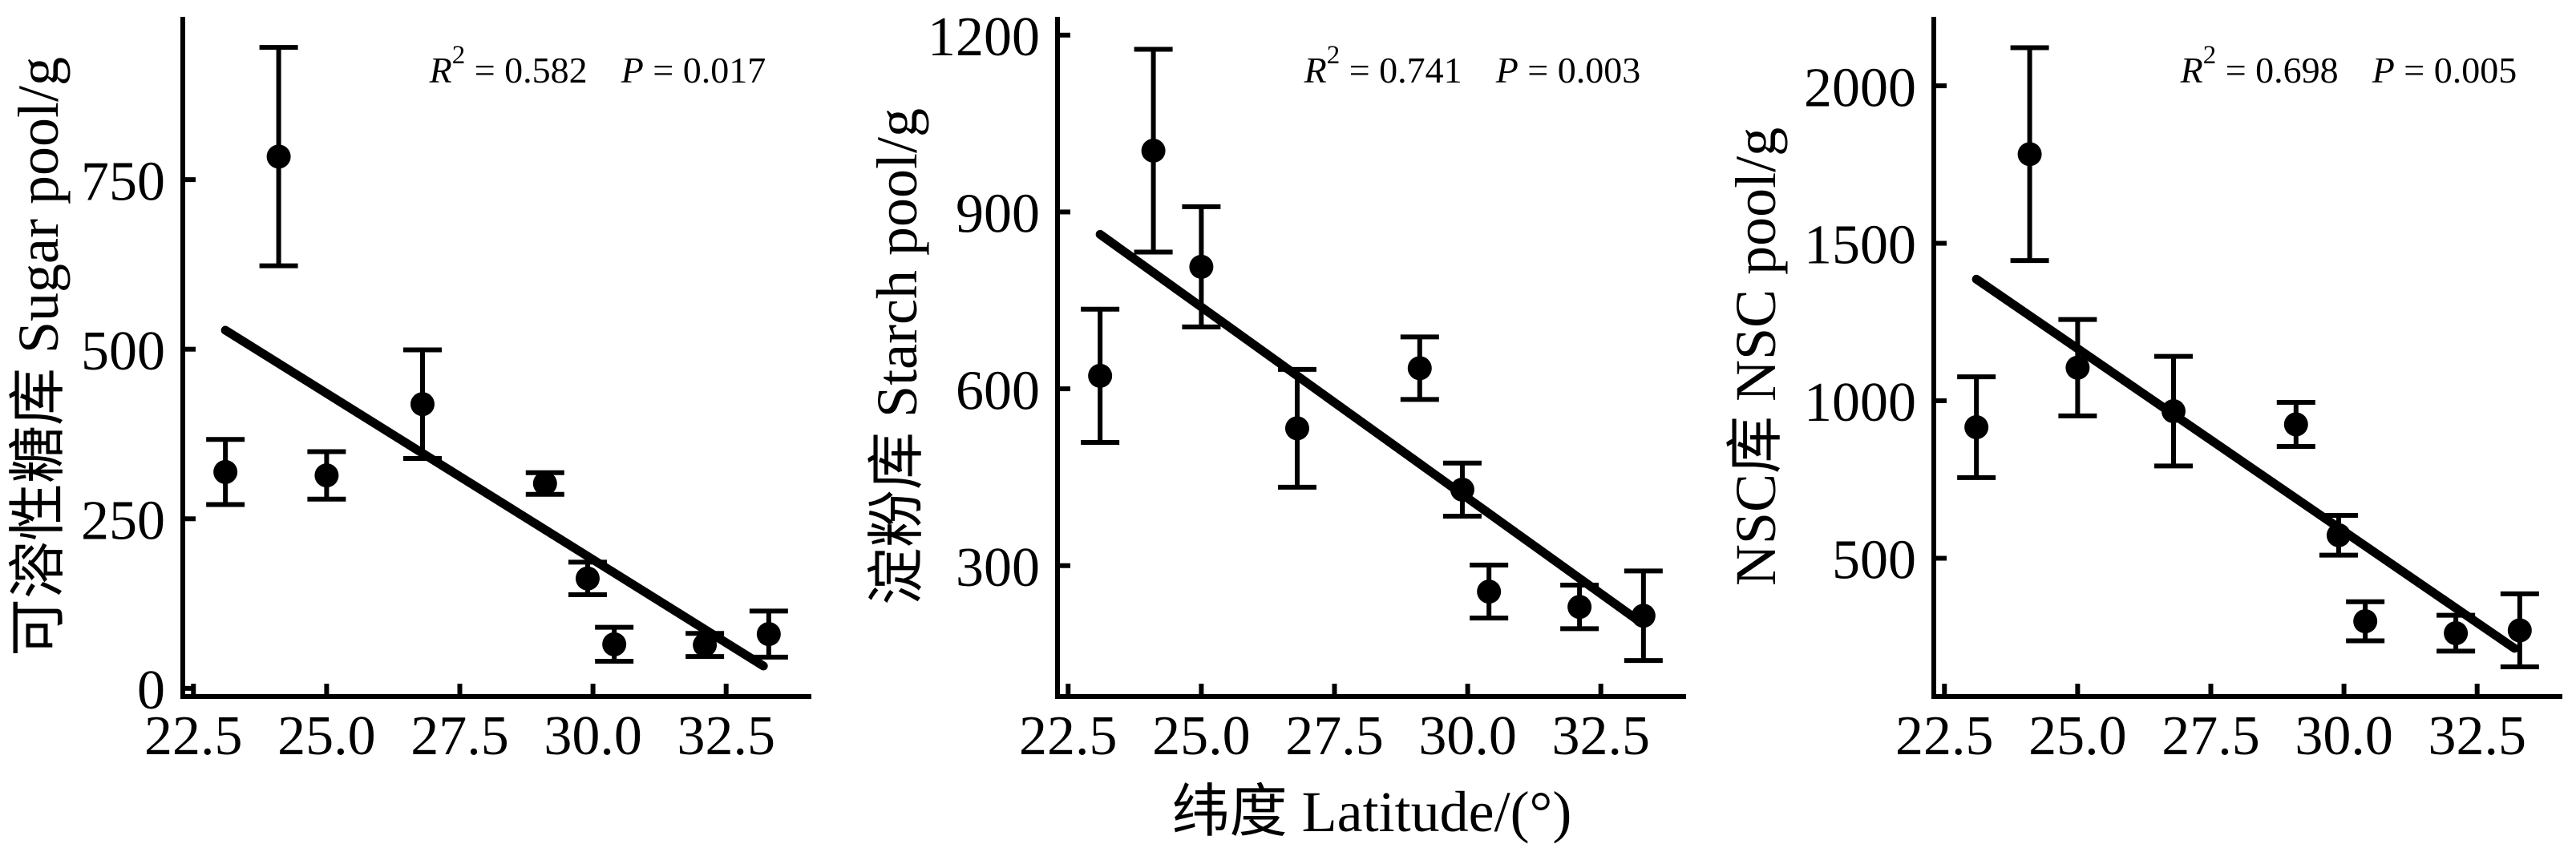  I want to click on y-tick-label: 1500, so click(1860, 246).